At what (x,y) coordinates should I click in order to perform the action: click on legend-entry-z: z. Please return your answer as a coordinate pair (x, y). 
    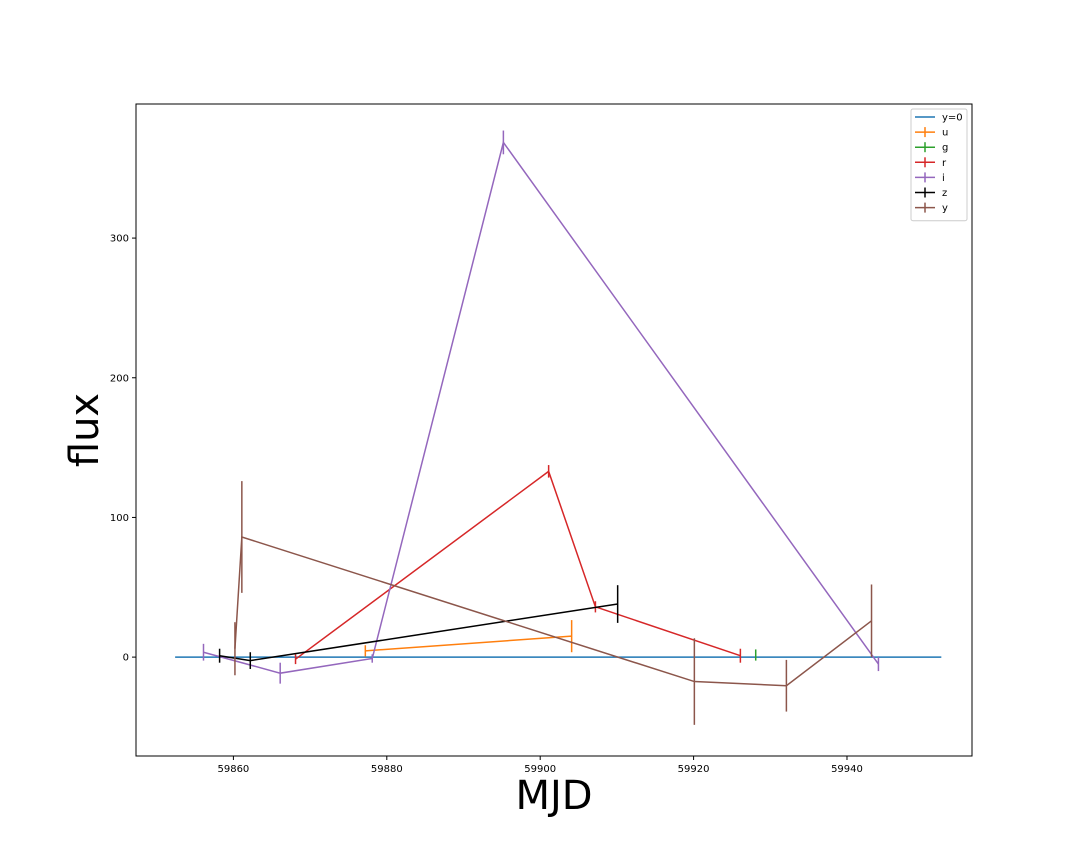
    Looking at the image, I should click on (931, 193).